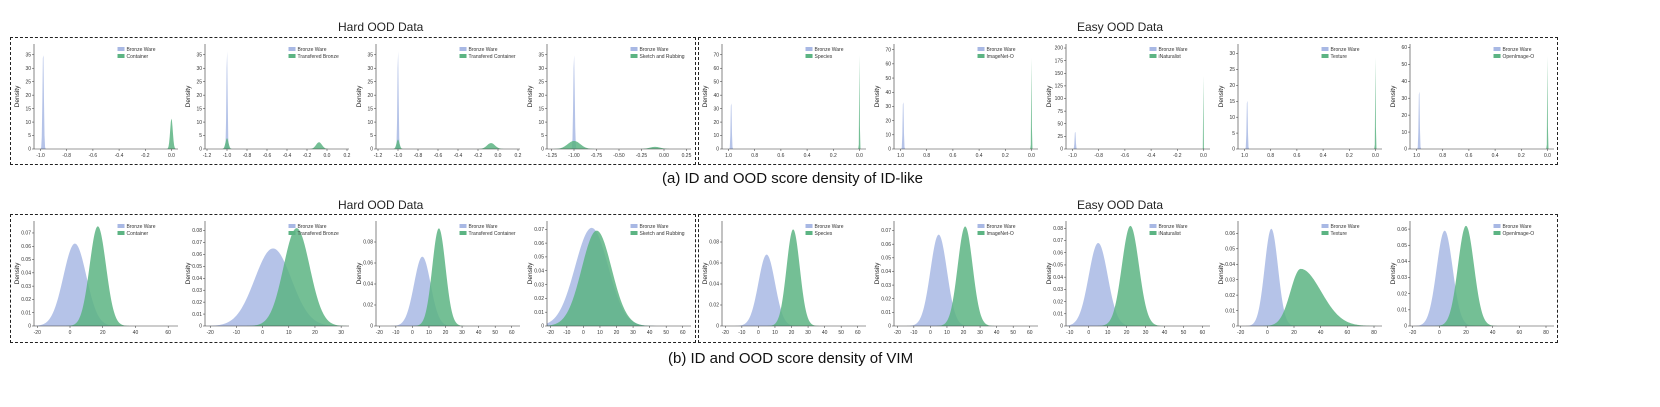 This screenshot has height=407, width=1660. What do you see at coordinates (662, 57) in the screenshot?
I see `legend-ood-label: Sketch and Rubbing` at bounding box center [662, 57].